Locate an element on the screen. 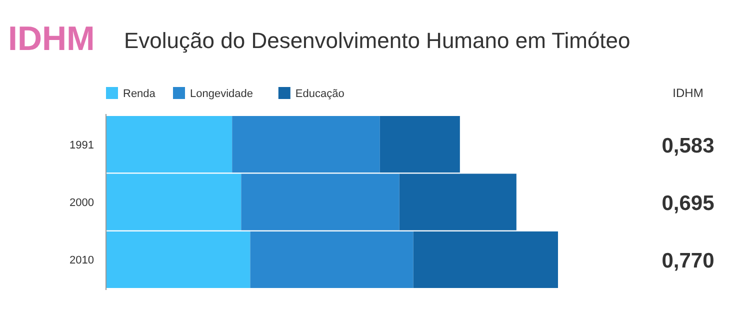  legend-label: Renda is located at coordinates (139, 94).